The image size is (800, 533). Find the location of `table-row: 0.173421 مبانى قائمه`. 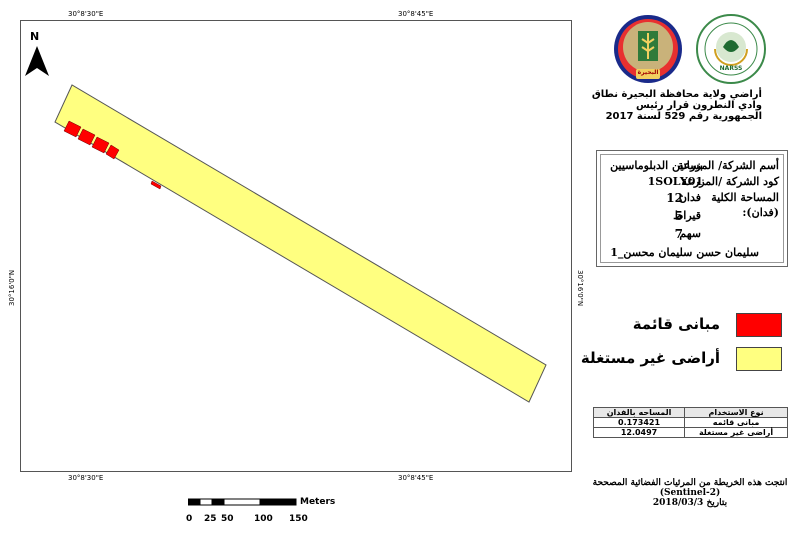

table-row: 0.173421 مبانى قائمه is located at coordinates (690, 422).